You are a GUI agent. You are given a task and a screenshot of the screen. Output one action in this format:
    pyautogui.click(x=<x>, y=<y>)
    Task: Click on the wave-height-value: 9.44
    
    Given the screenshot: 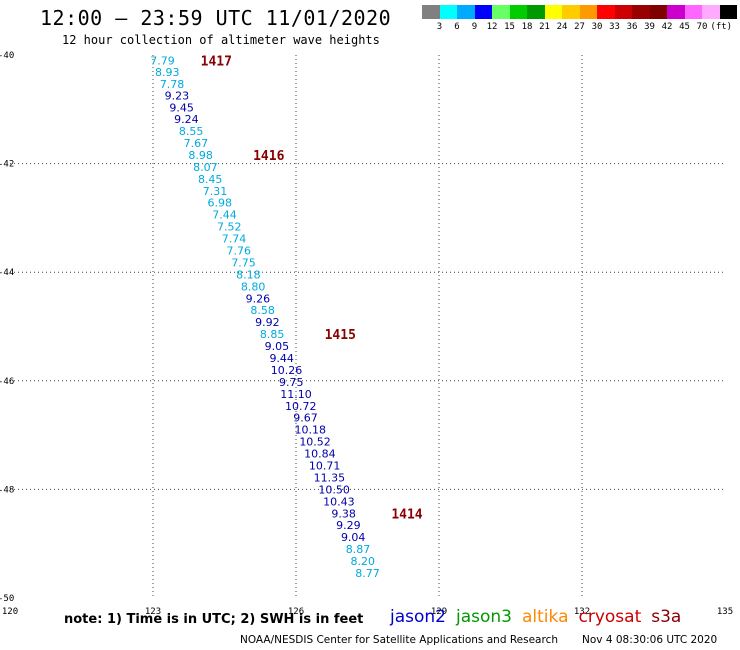 What is the action you would take?
    pyautogui.click(x=281, y=358)
    